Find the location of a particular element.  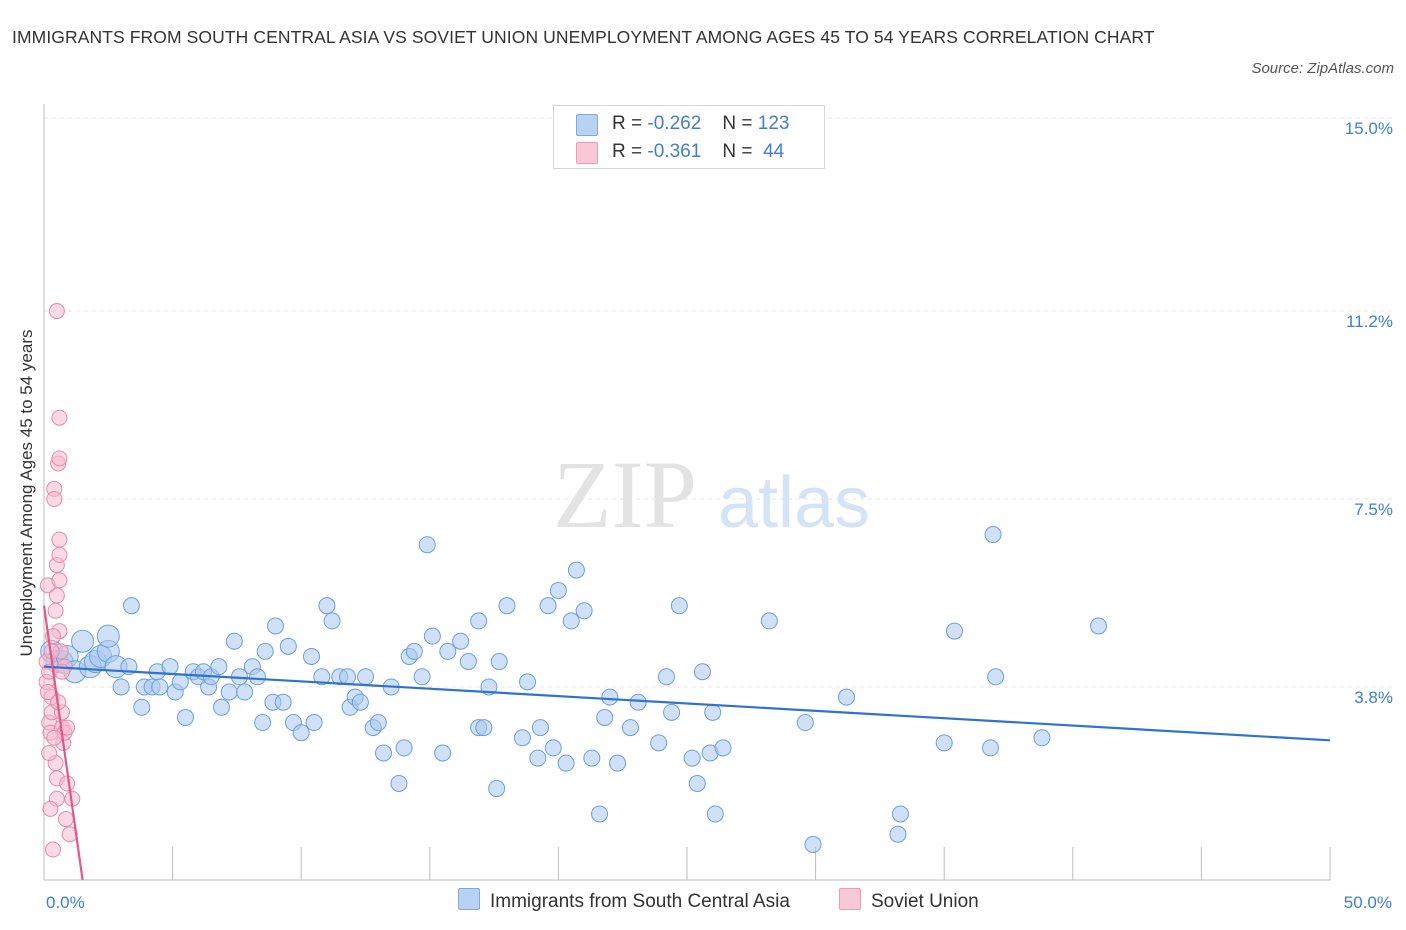

correlation-legend: R = -0.262 N = 123 R = -0.361 N = 44 is located at coordinates (689, 137).